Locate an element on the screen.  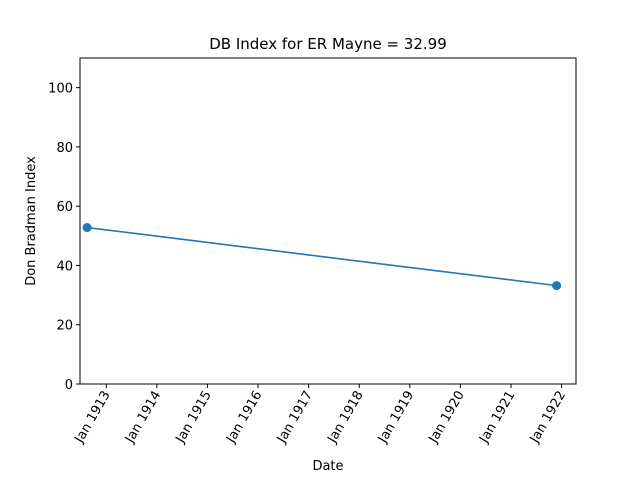
y-tick-label: 60 is located at coordinates (64, 207).